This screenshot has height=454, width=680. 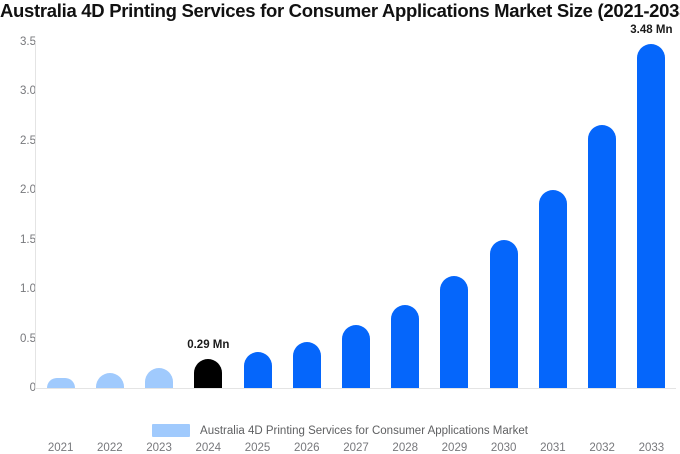 What do you see at coordinates (355, 356) in the screenshot?
I see `bar-2027` at bounding box center [355, 356].